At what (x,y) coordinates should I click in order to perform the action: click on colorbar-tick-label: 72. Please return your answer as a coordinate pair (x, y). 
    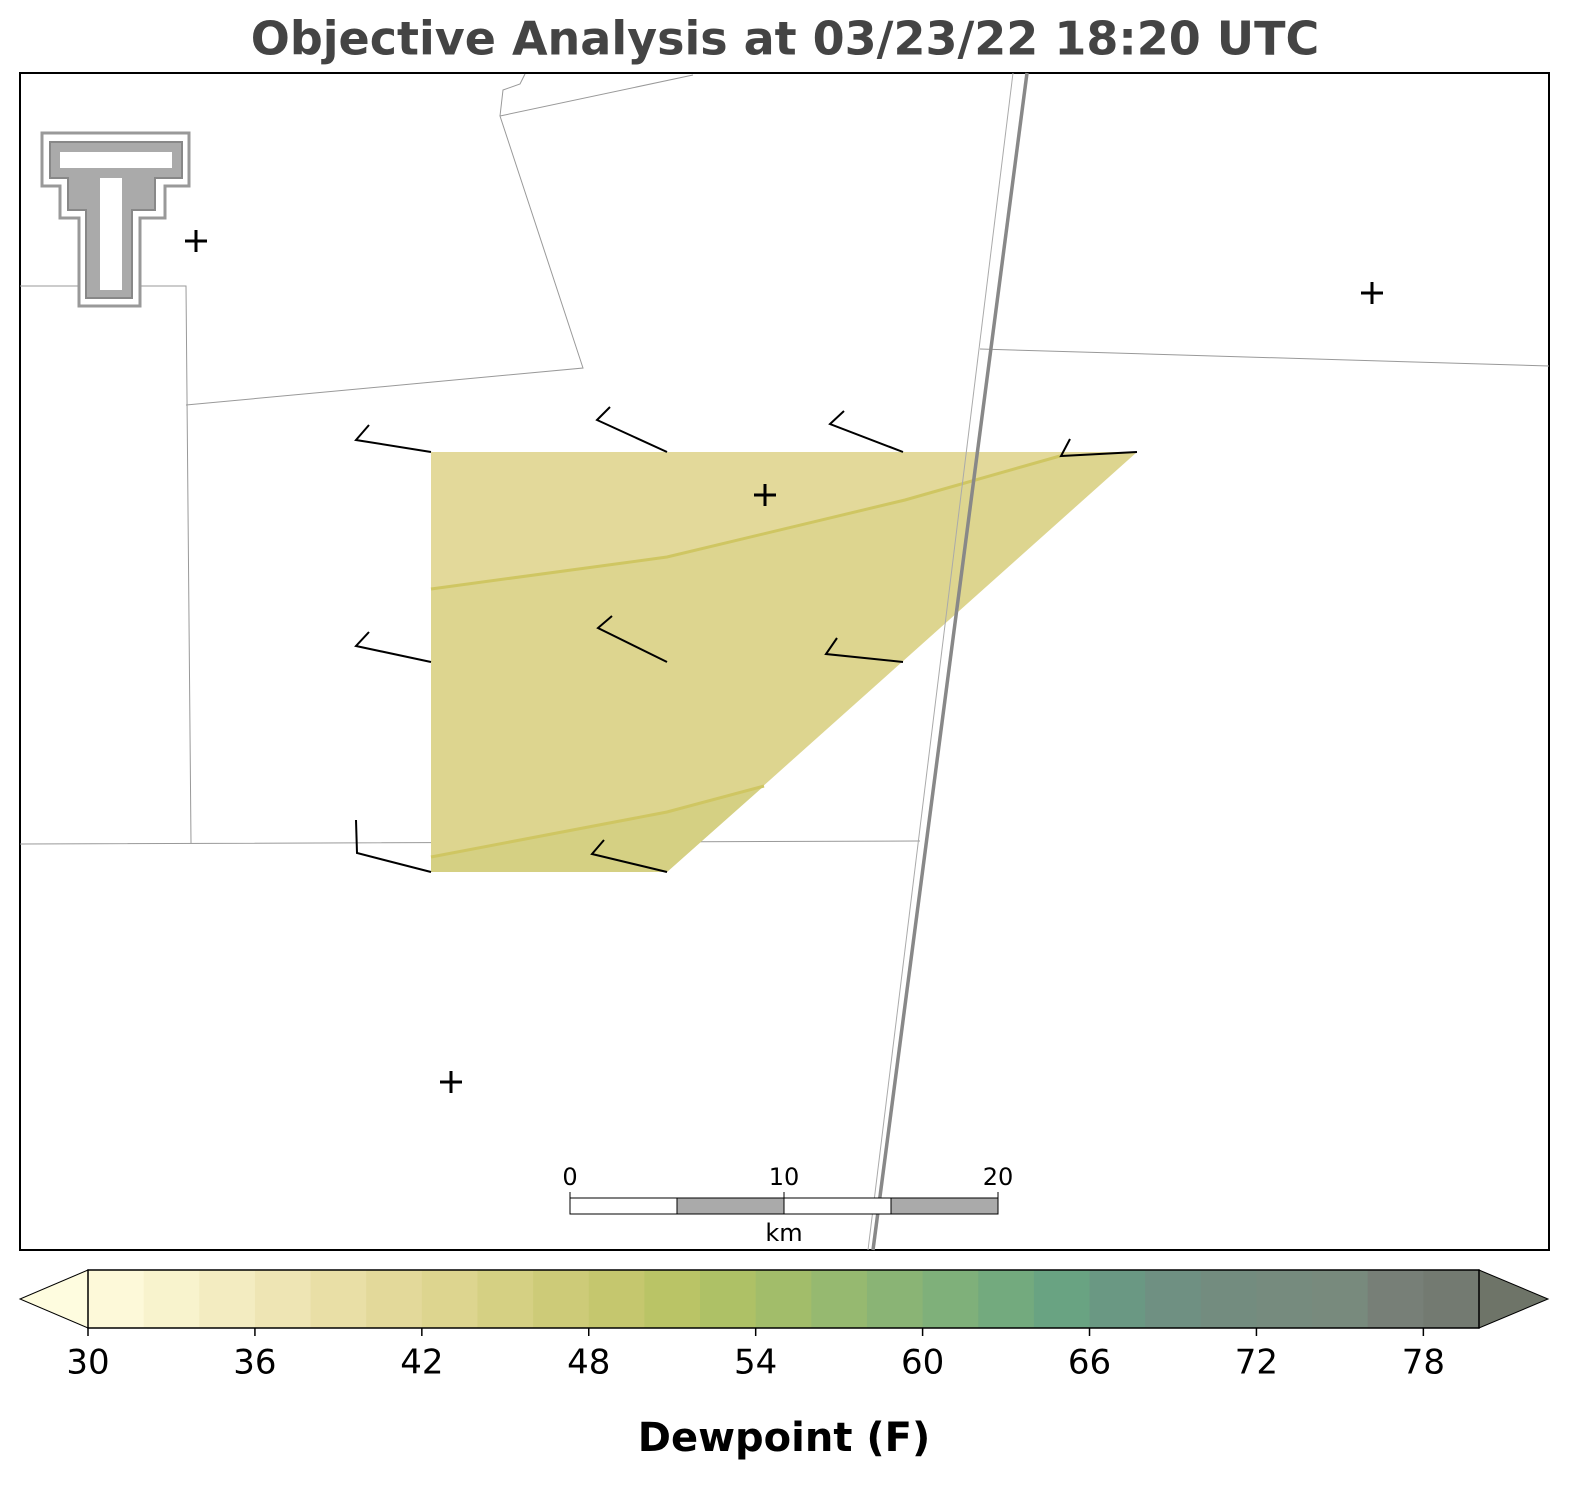
    Looking at the image, I should click on (1256, 1363).